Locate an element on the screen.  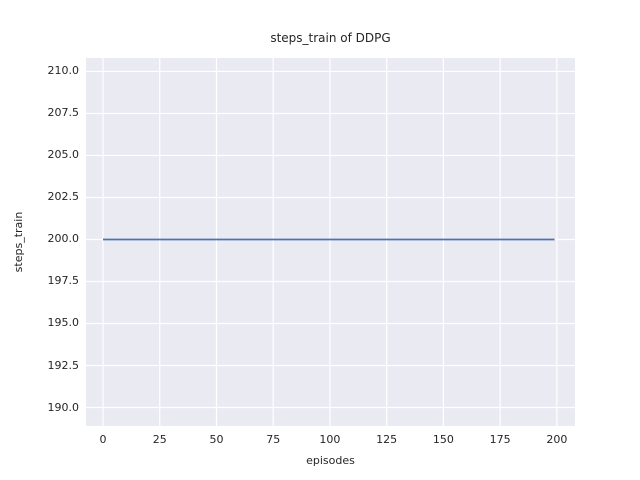
x-tick-label: 50 is located at coordinates (216, 439).